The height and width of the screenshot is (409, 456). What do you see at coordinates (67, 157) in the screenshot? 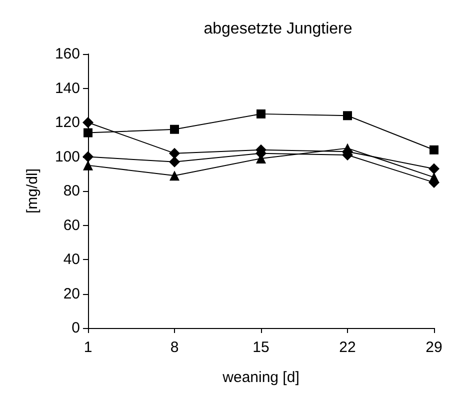
I see `y-tick-label: 100` at bounding box center [67, 157].